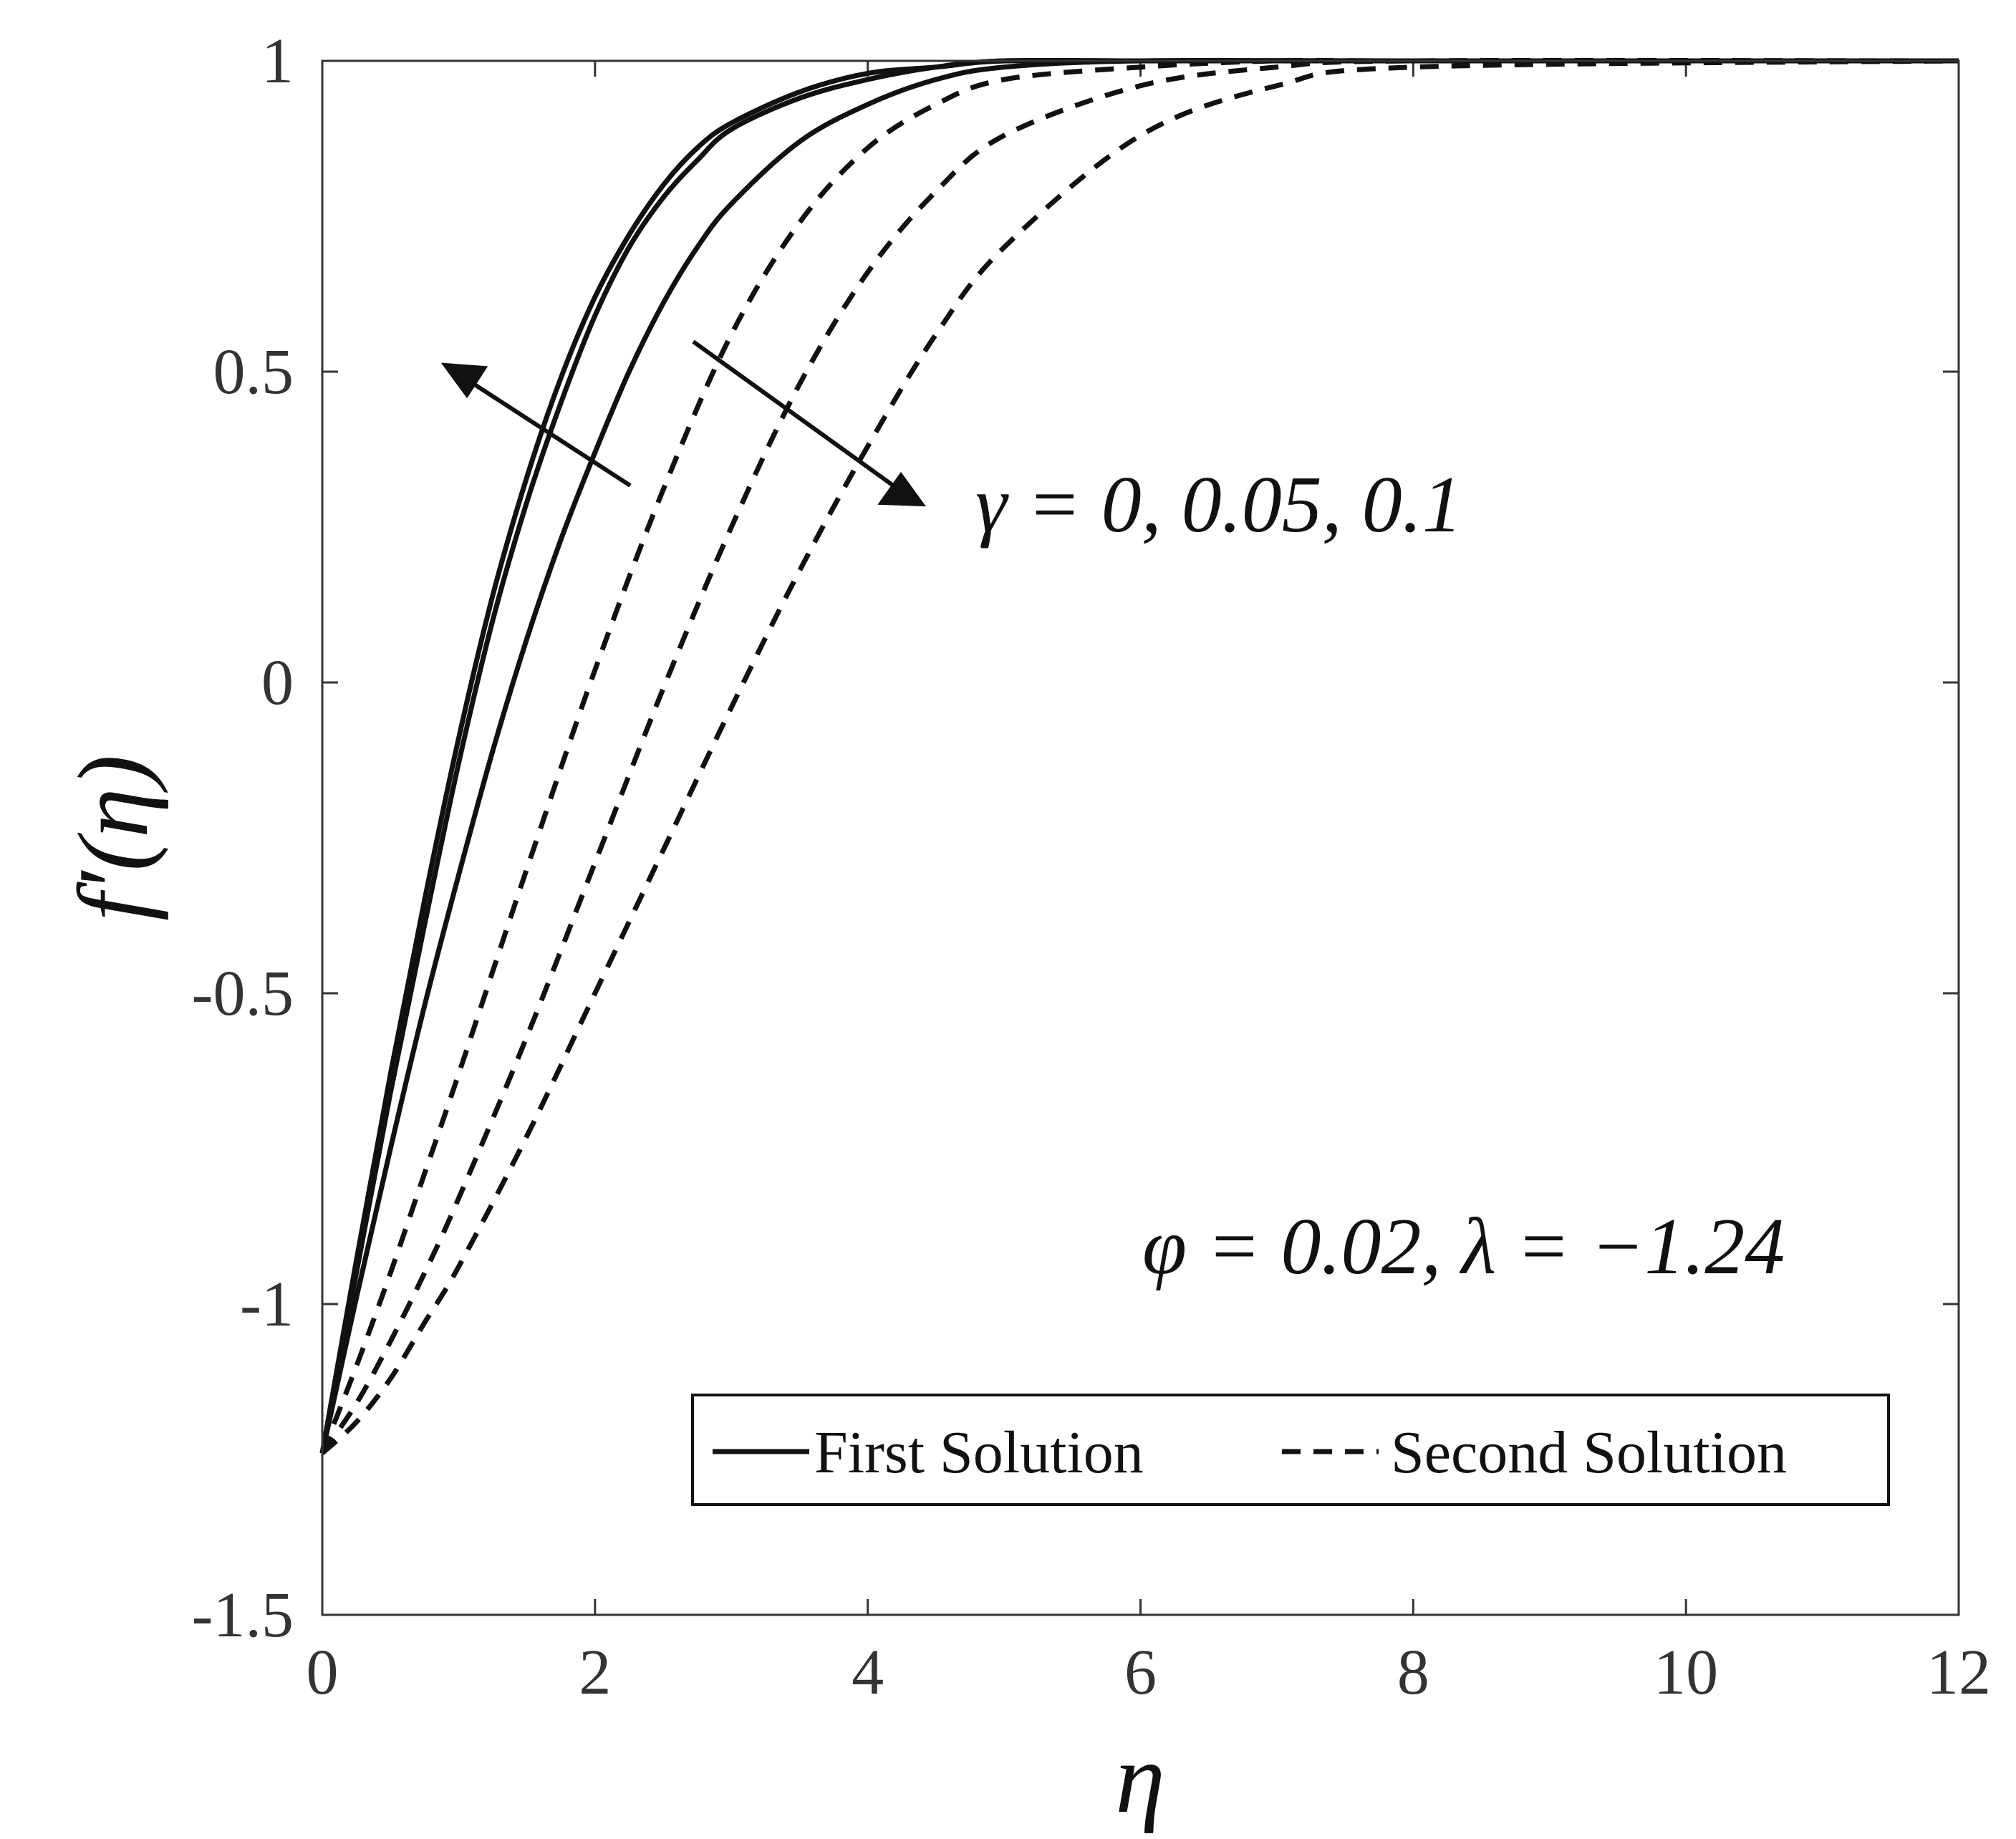 The width and height of the screenshot is (2016, 1839). Describe the element at coordinates (902, 489) in the screenshot. I see `arrow-right-head` at that location.